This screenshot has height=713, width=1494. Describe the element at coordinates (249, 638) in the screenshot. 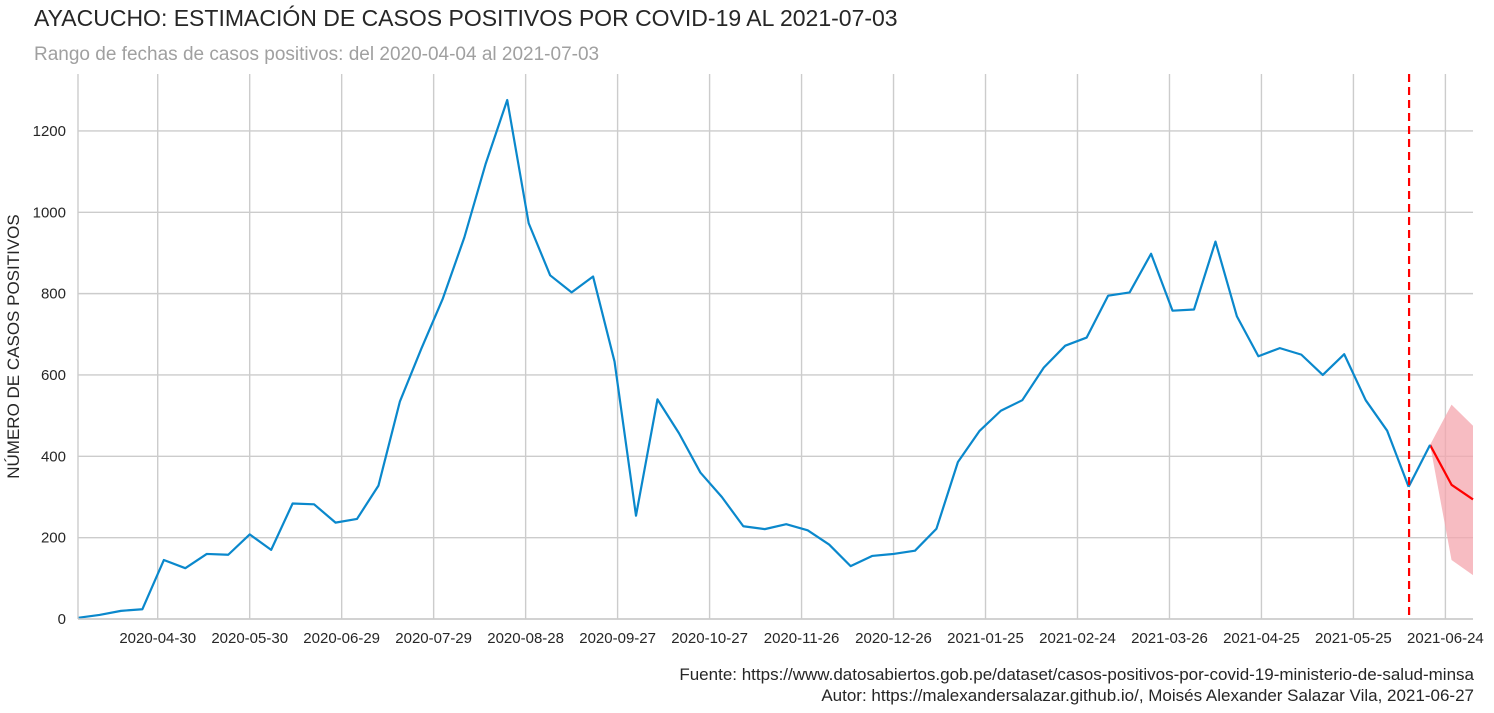

I see `x-tick-label: 2020-05-30` at that location.